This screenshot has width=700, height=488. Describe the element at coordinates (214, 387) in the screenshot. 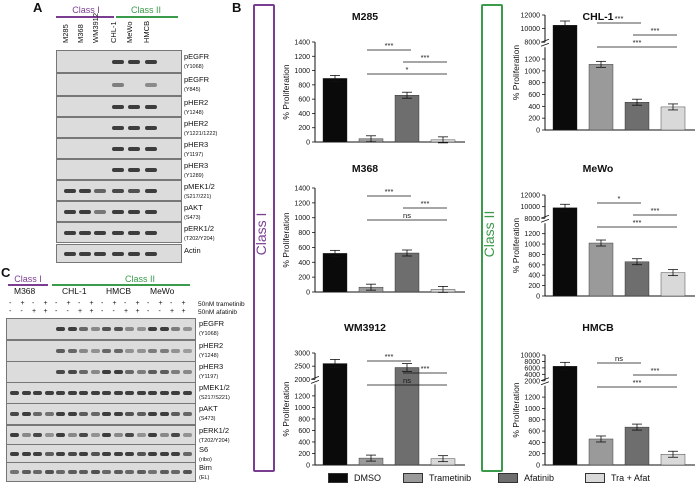

I see `blot-protein-name: pMEK1/2` at that location.